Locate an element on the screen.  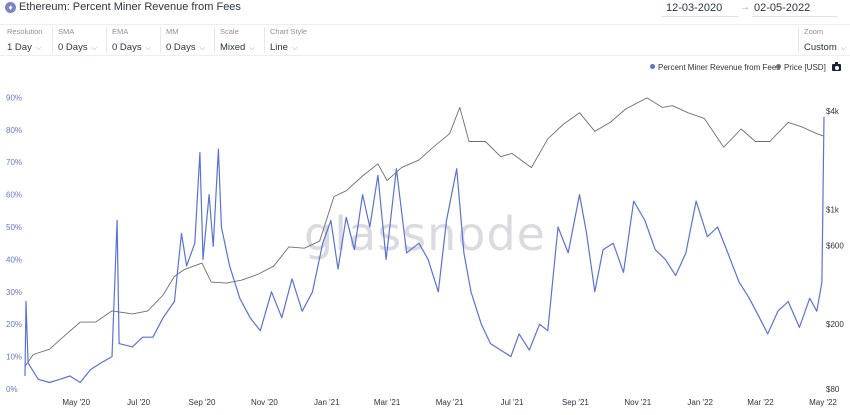
y-left-tick-label: 0% is located at coordinates (12, 389).